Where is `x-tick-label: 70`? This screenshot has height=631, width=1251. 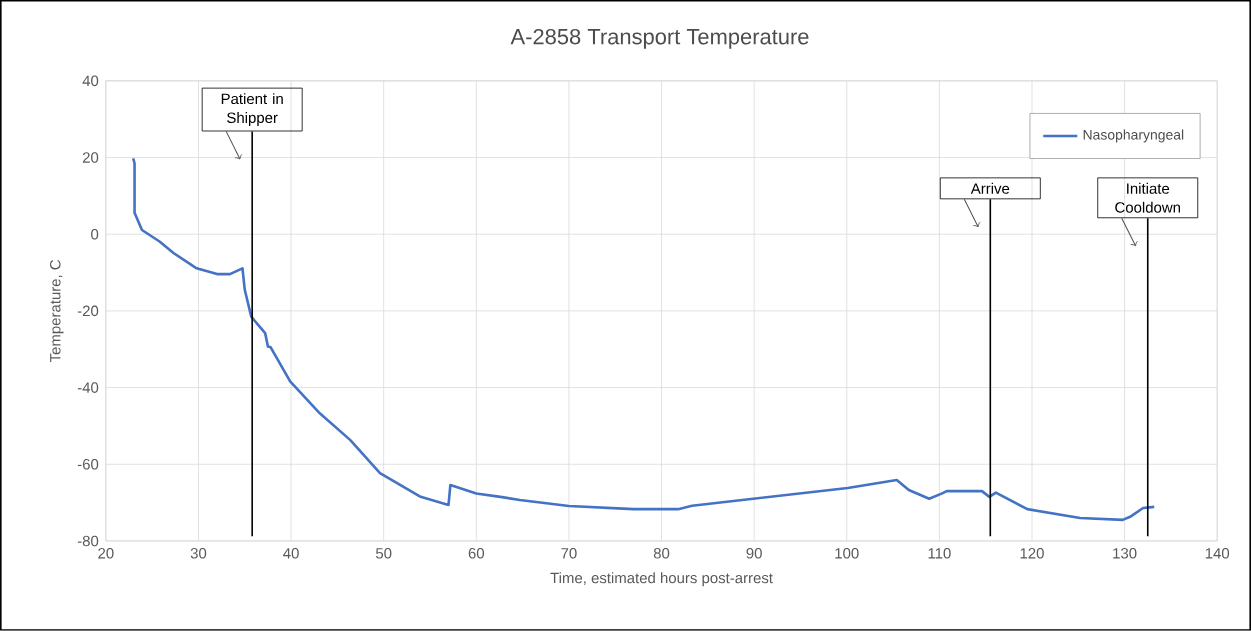
x-tick-label: 70 is located at coordinates (569, 553).